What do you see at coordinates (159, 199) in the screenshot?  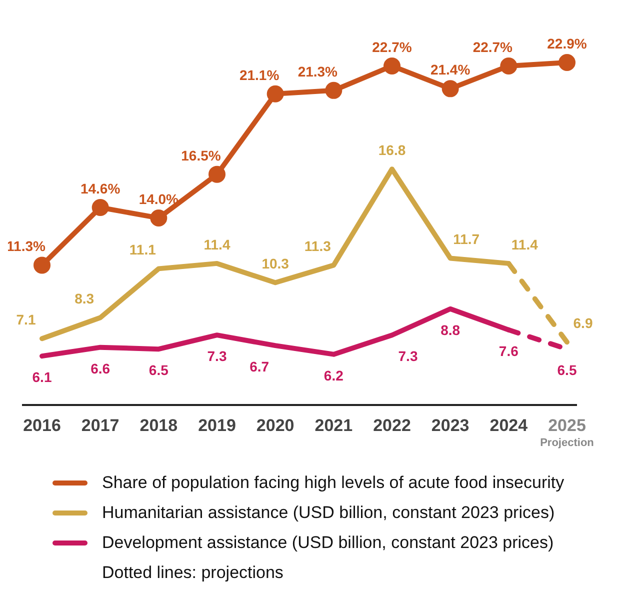 I see `data-label: 14.0%` at bounding box center [159, 199].